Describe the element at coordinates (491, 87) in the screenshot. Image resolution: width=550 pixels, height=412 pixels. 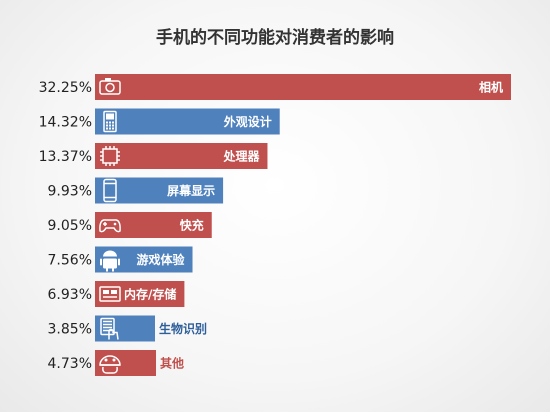
I see `category-label: 相机` at that location.